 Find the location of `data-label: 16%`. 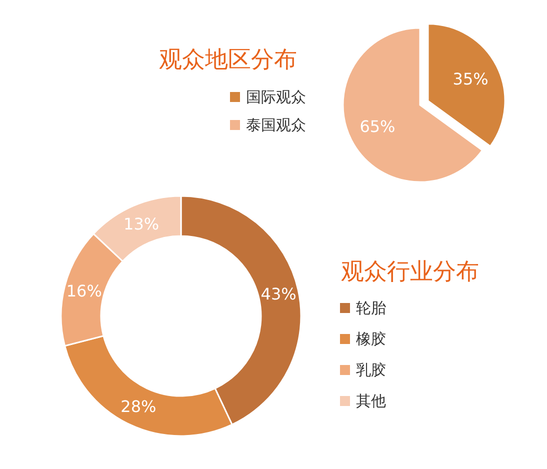

data-label: 16% is located at coordinates (84, 291).